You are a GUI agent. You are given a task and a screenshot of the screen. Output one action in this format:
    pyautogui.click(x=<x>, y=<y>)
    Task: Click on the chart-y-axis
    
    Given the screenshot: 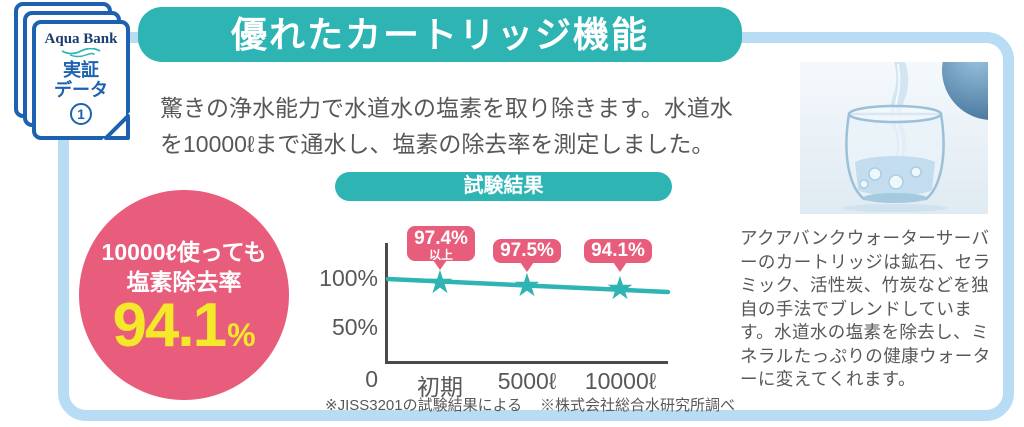 What is the action you would take?
    pyautogui.click(x=386, y=303)
    